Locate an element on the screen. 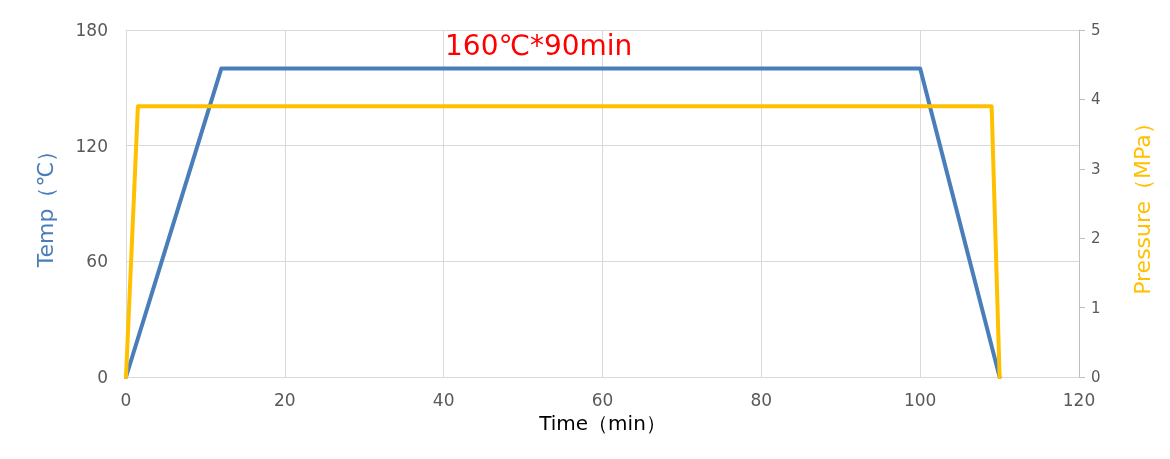 This screenshot has width=1170, height=459. y-tick-label: 60 is located at coordinates (97, 261).